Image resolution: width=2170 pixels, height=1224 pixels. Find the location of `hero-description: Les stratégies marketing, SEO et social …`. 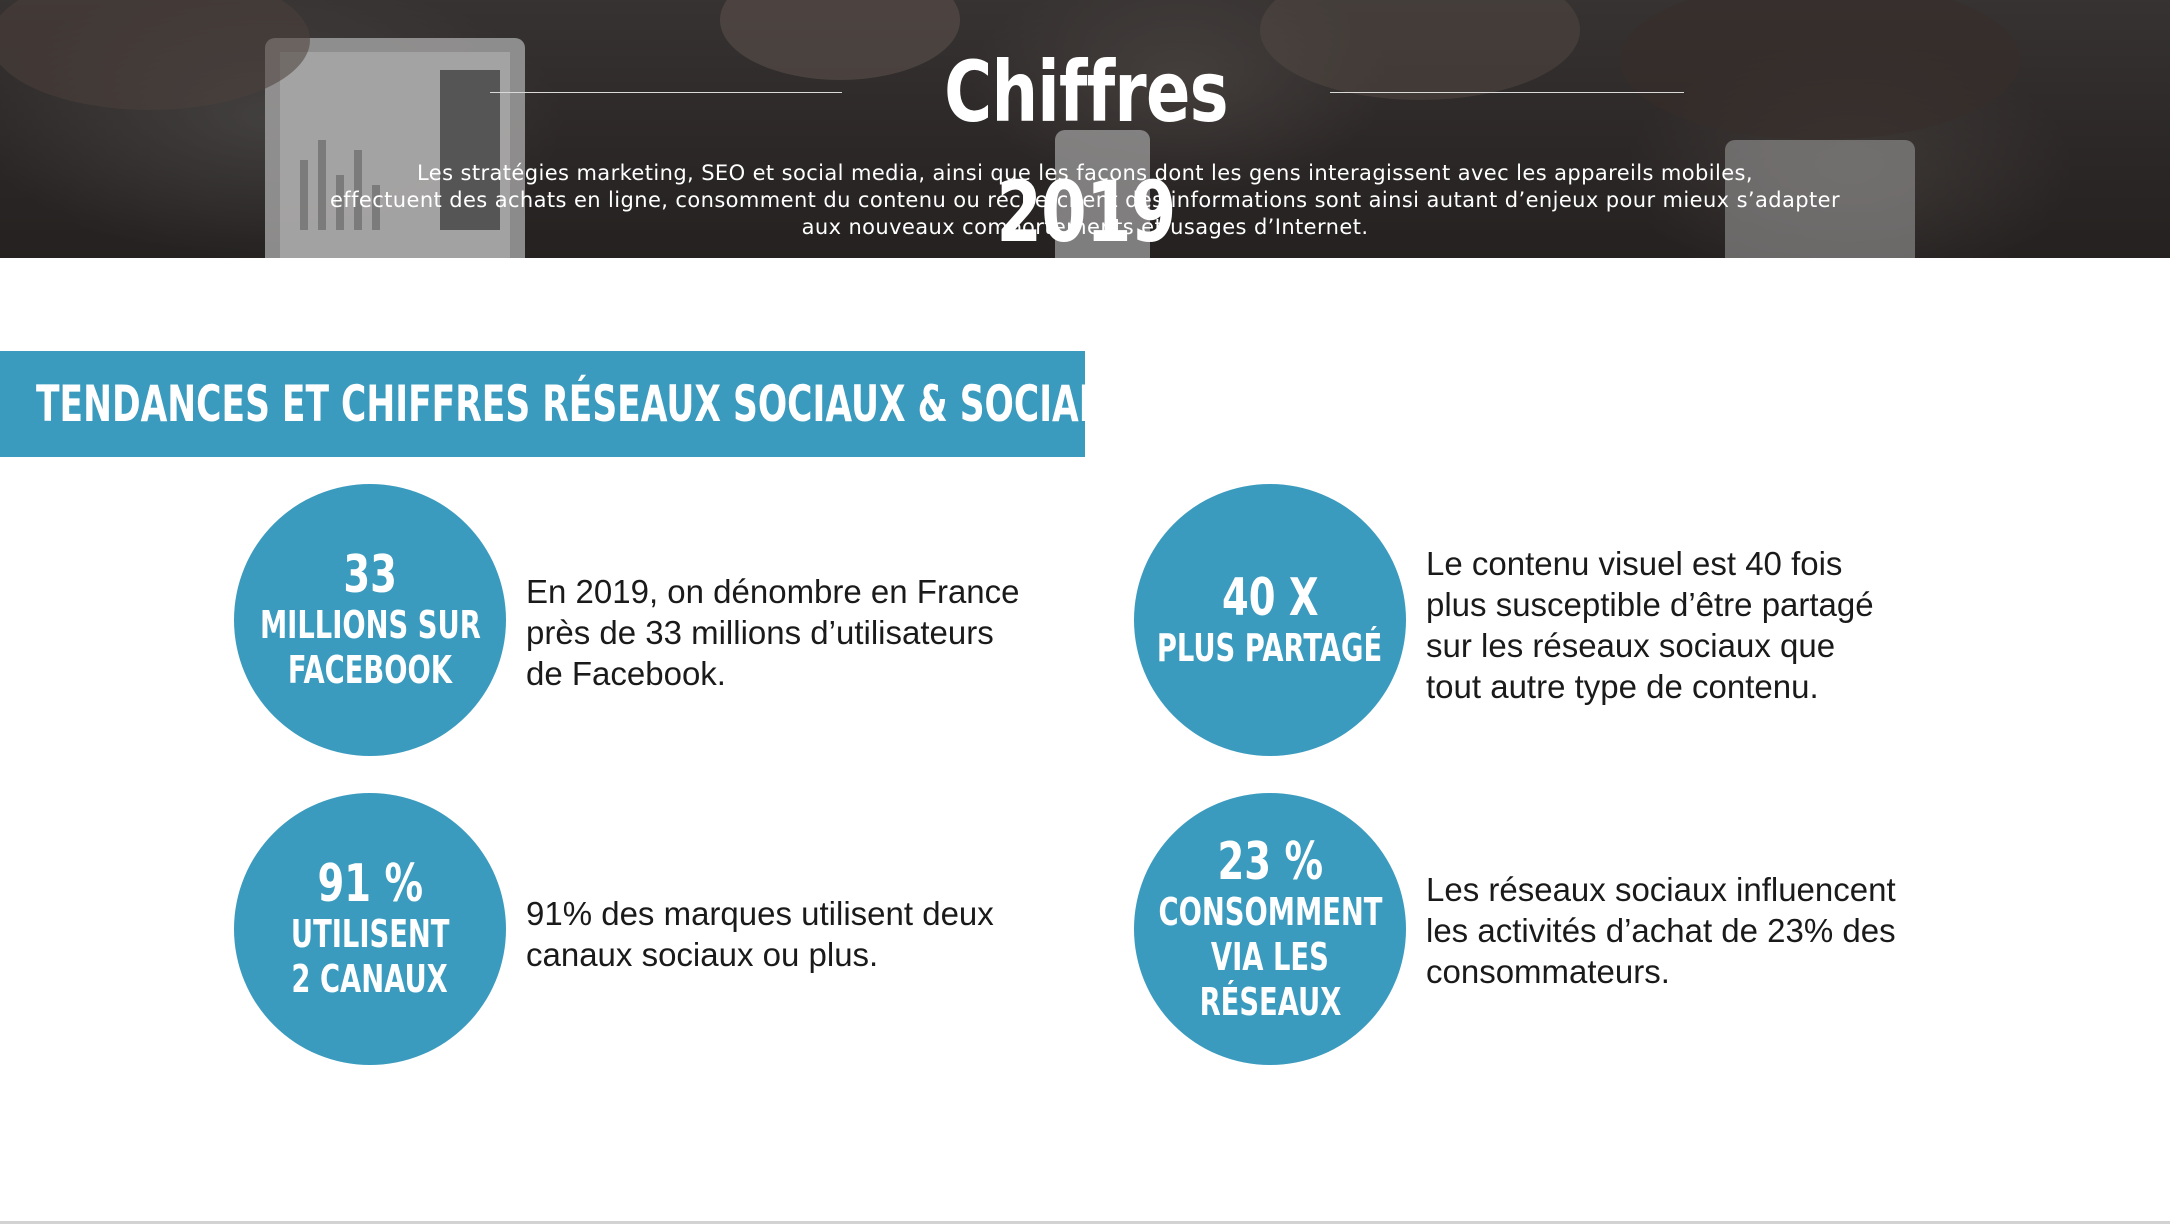

hero-description: Les stratégies marketing, SEO et social … is located at coordinates (1085, 200).